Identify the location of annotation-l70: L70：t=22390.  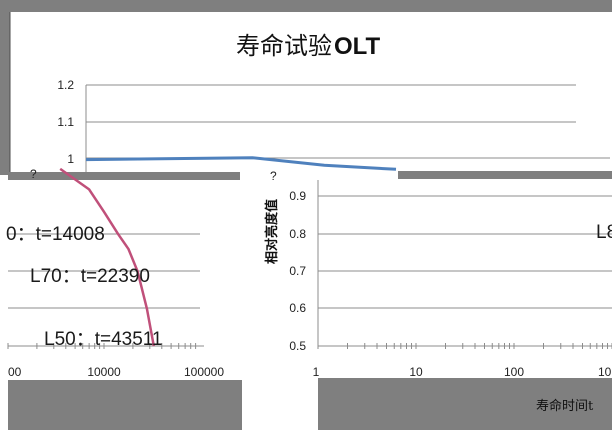
(90, 276).